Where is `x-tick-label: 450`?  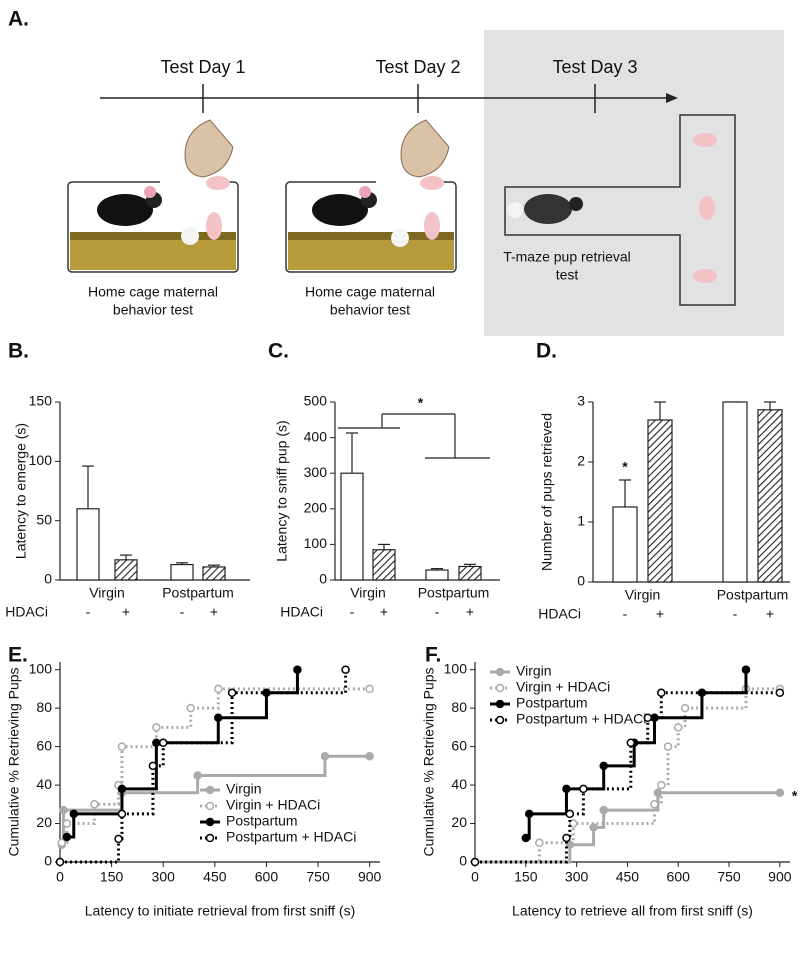 x-tick-label: 450 is located at coordinates (215, 877).